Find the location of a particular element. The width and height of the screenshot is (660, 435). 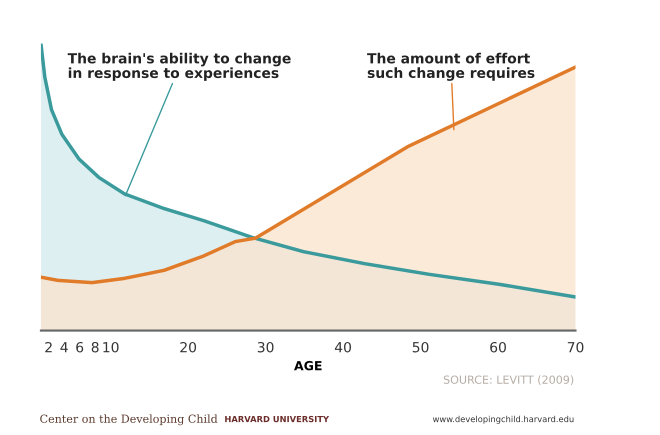

x-tick-label: 4 is located at coordinates (64, 347).